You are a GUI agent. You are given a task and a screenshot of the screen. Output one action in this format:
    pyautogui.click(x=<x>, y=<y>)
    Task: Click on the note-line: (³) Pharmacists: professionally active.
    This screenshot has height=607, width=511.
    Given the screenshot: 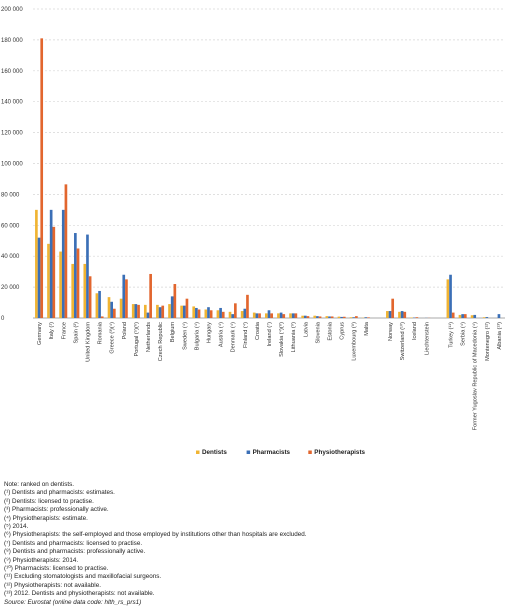 What is the action you would take?
    pyautogui.click(x=254, y=510)
    